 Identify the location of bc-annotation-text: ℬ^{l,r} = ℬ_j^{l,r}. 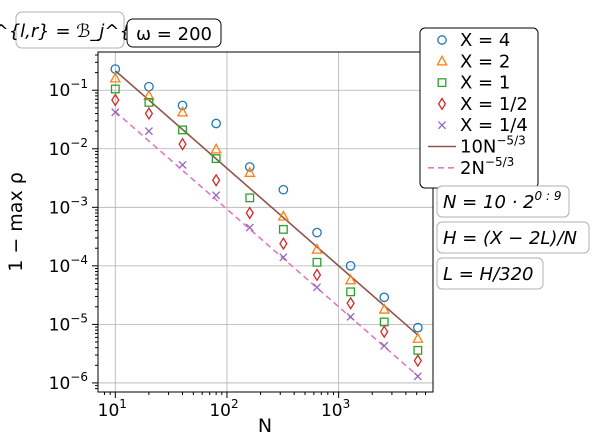
(80, 31).